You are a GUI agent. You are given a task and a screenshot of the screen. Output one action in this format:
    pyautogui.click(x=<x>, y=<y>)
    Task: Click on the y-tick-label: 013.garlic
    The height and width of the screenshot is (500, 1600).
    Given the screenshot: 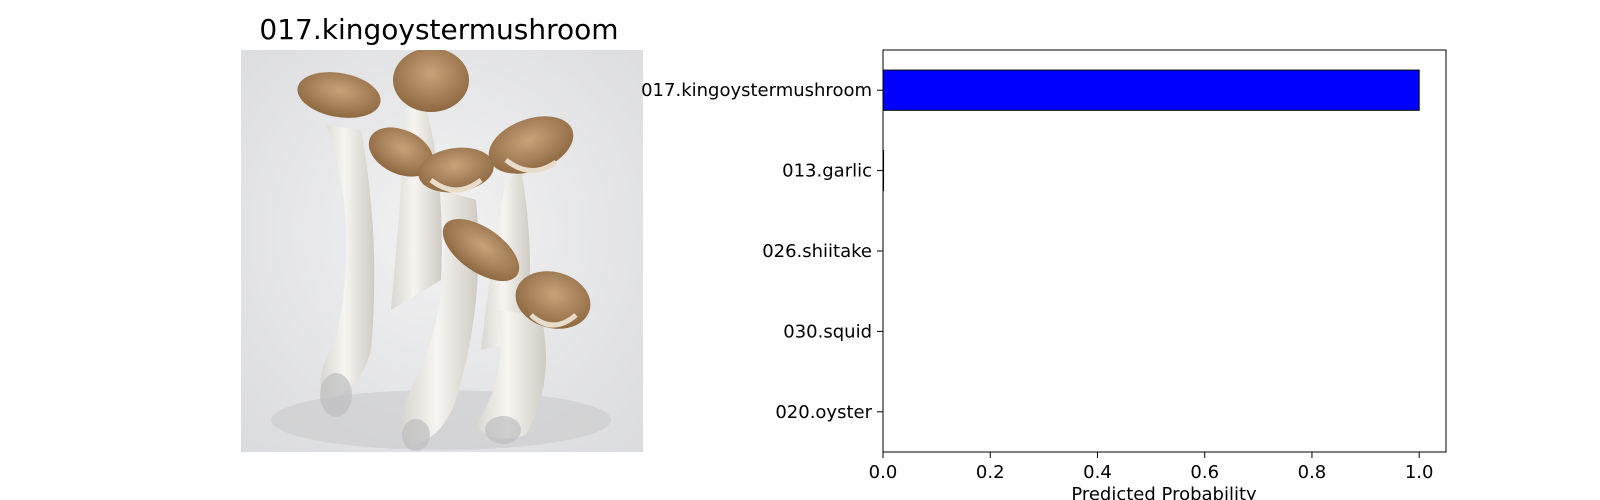 What is the action you would take?
    pyautogui.click(x=827, y=171)
    